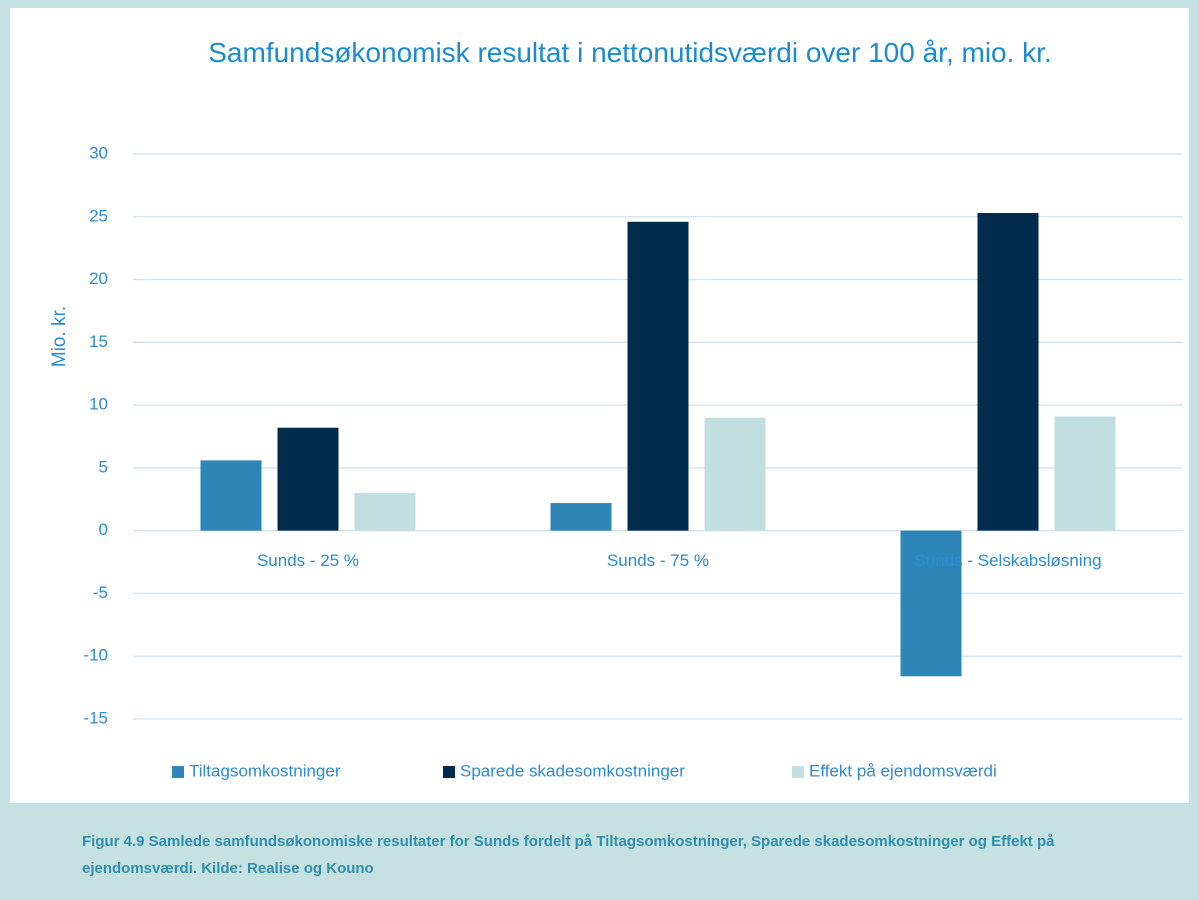 This screenshot has width=1199, height=900. What do you see at coordinates (100, 592) in the screenshot?
I see `y-tick-label: -5` at bounding box center [100, 592].